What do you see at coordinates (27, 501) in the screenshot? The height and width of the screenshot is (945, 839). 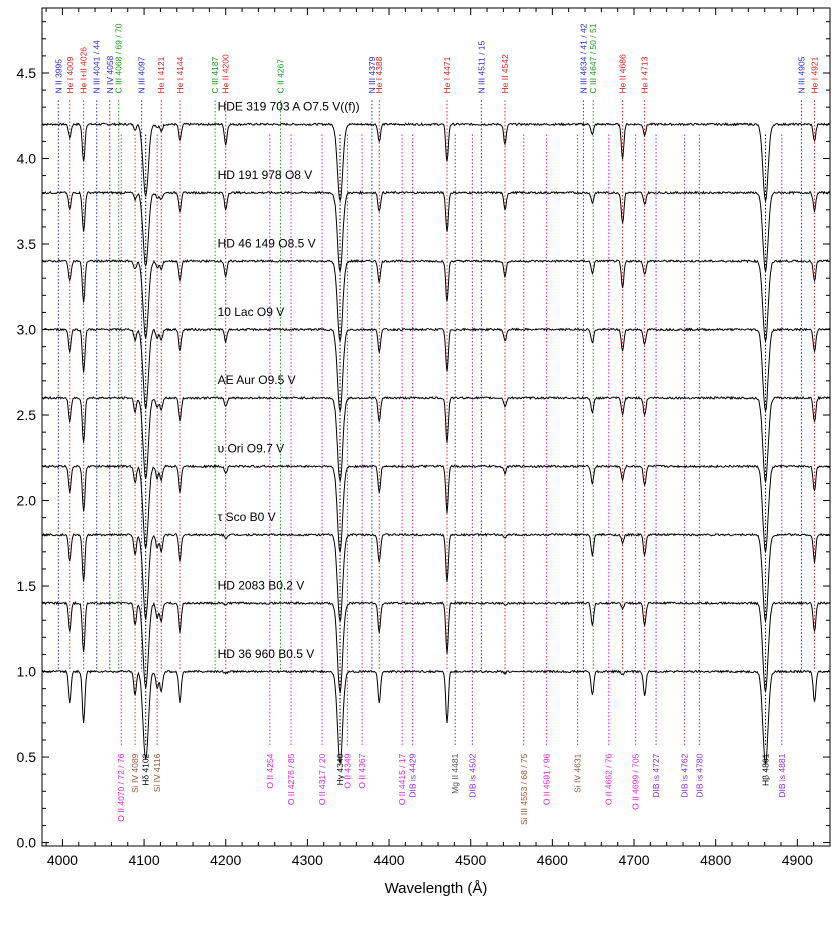 I see `y-tick-label: 2.0` at bounding box center [27, 501].